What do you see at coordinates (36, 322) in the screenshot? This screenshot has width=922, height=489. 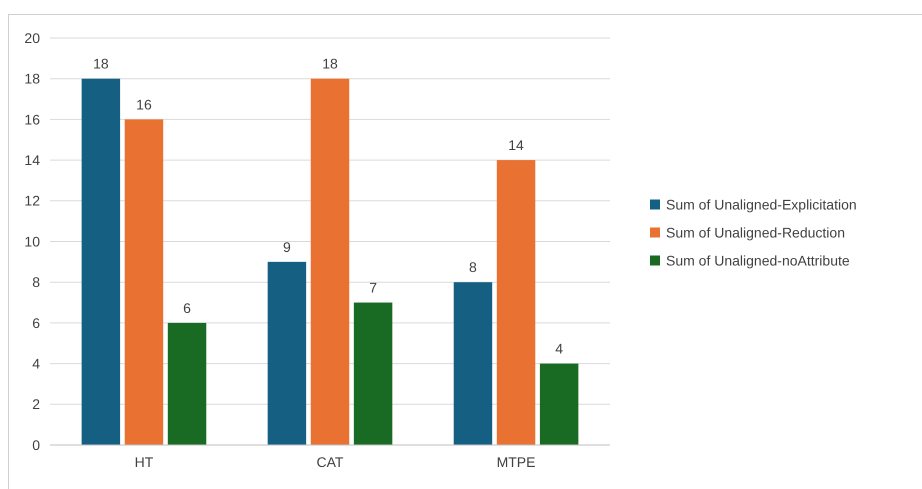 I see `y-tick-label: 6` at bounding box center [36, 322].